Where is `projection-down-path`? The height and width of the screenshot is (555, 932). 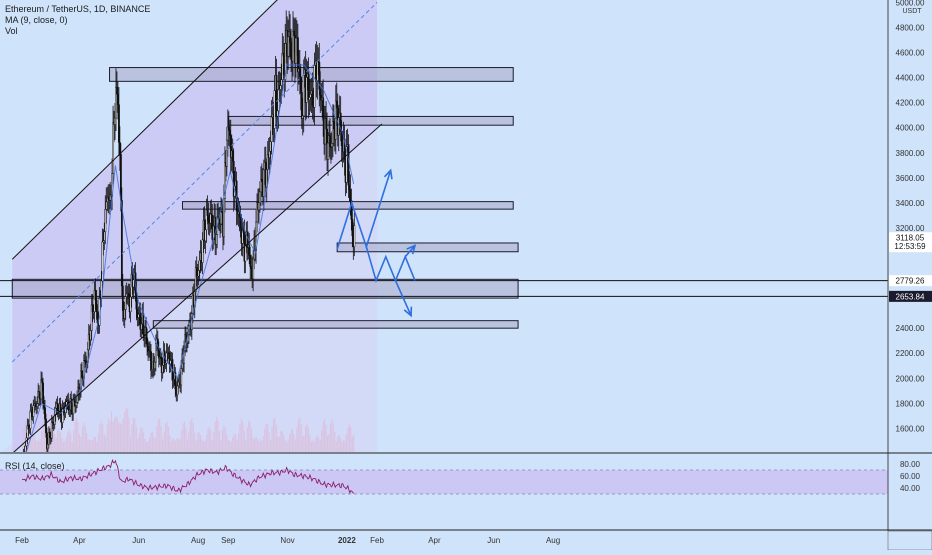
projection-down-path is located at coordinates (403, 298).